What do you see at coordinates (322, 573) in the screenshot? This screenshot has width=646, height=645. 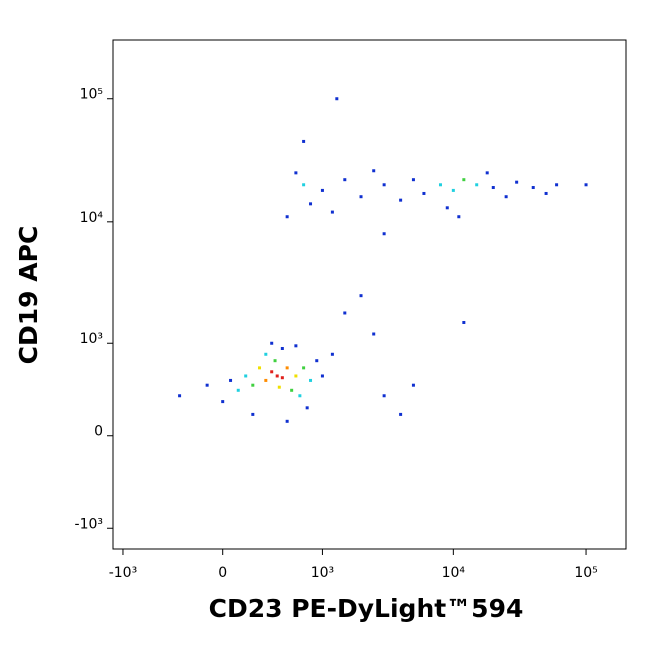 I see `x-tick-label: 10³` at bounding box center [322, 573].